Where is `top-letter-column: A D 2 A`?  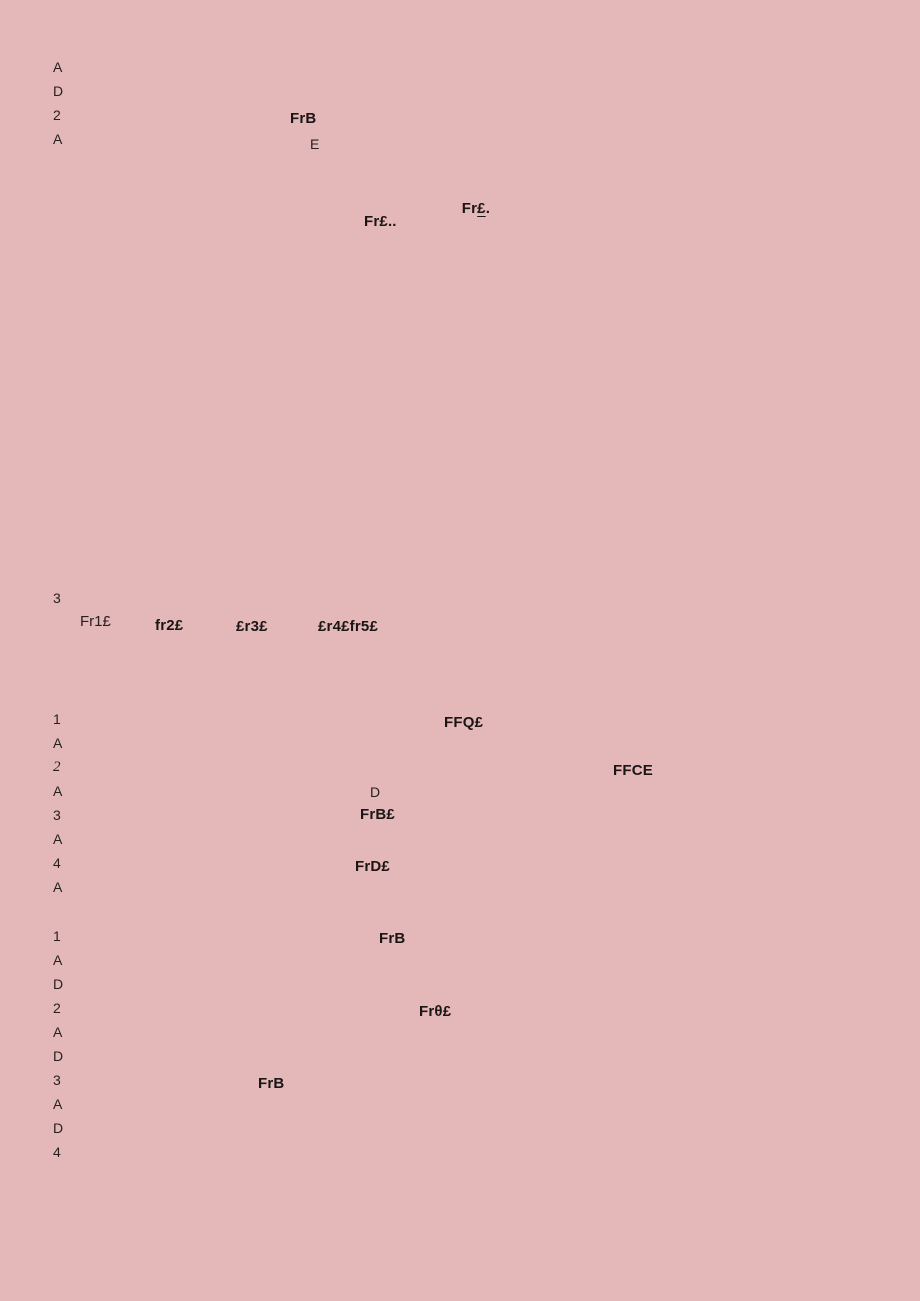 top-letter-column: A D 2 A is located at coordinates (58, 103).